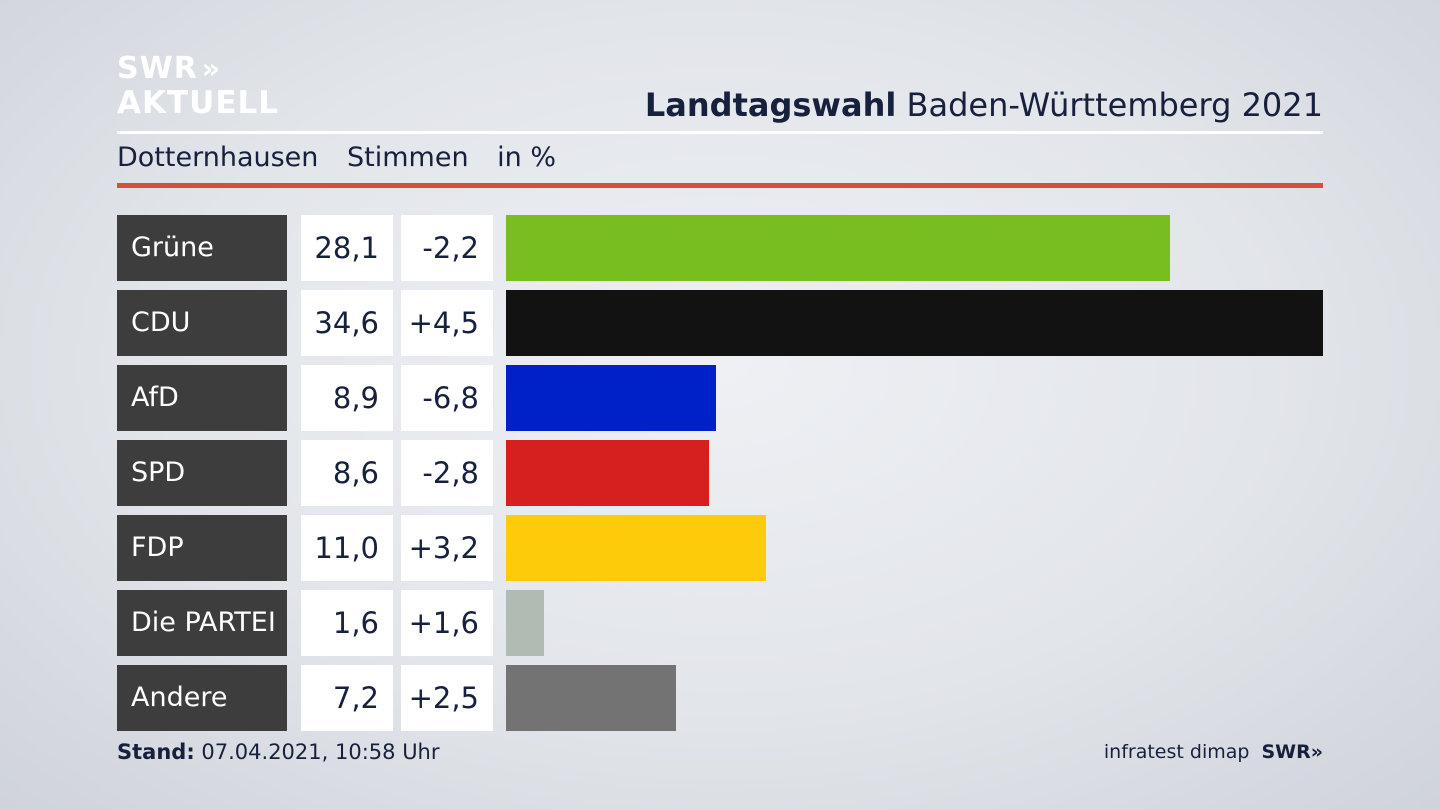 The height and width of the screenshot is (810, 1440). I want to click on chart-title-bold: Landtagswahl, so click(770, 105).